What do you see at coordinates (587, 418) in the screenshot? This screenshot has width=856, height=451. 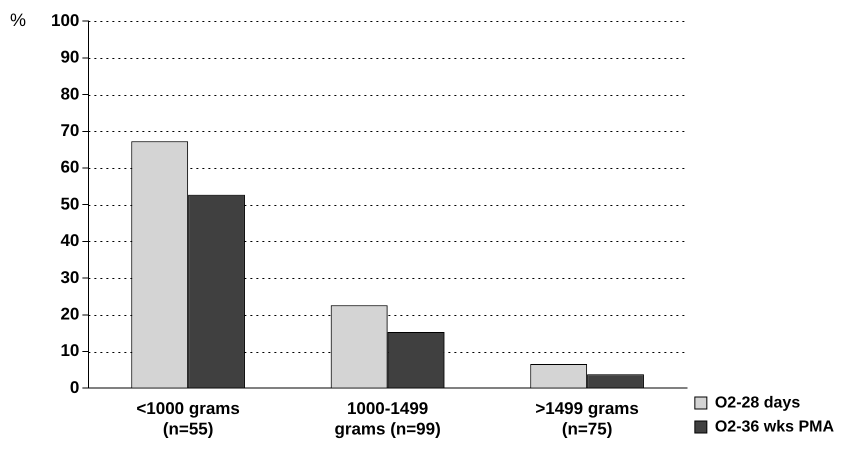 I see `x-tick-label: >1499 grams (n=75)` at bounding box center [587, 418].